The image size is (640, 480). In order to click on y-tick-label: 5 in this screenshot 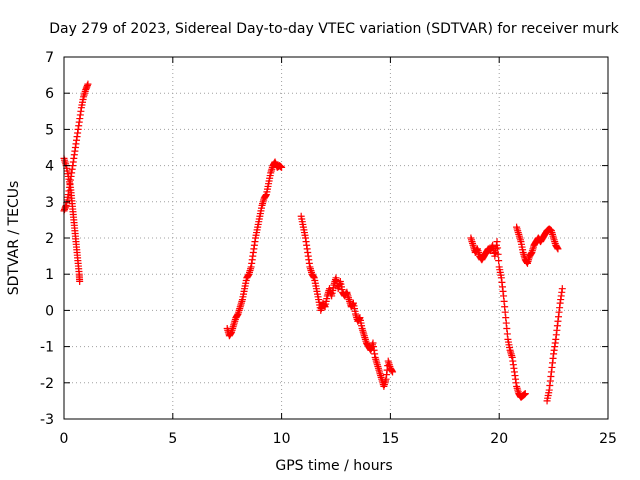, I will do `click(49, 130)`.